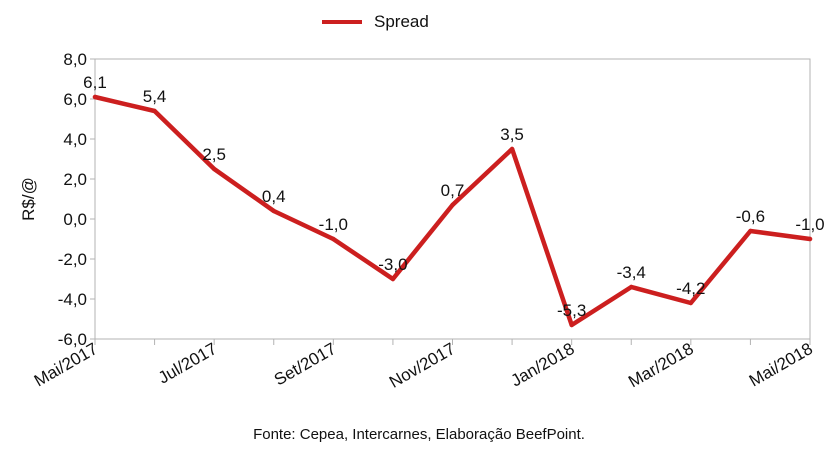 The width and height of the screenshot is (838, 449). Describe the element at coordinates (72, 299) in the screenshot. I see `y-tick-label: -4,0` at that location.